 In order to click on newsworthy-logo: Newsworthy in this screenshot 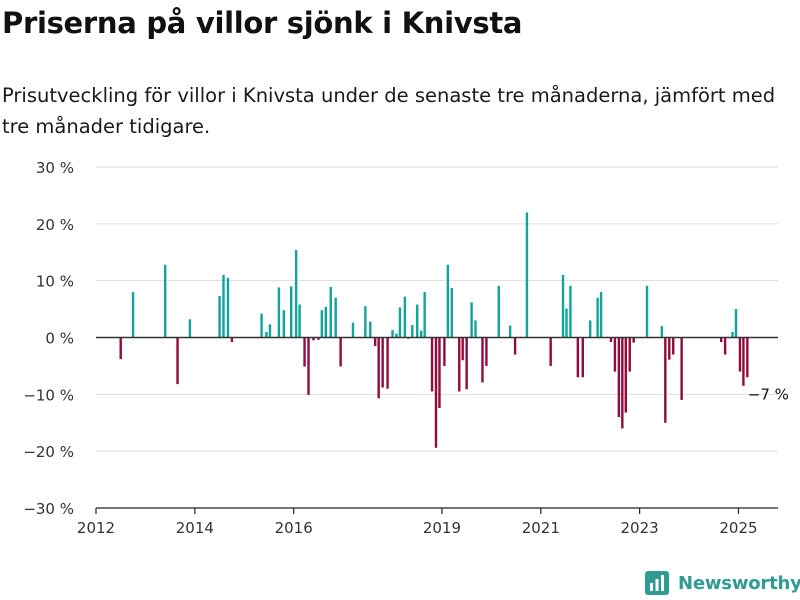, I will do `click(722, 583)`.